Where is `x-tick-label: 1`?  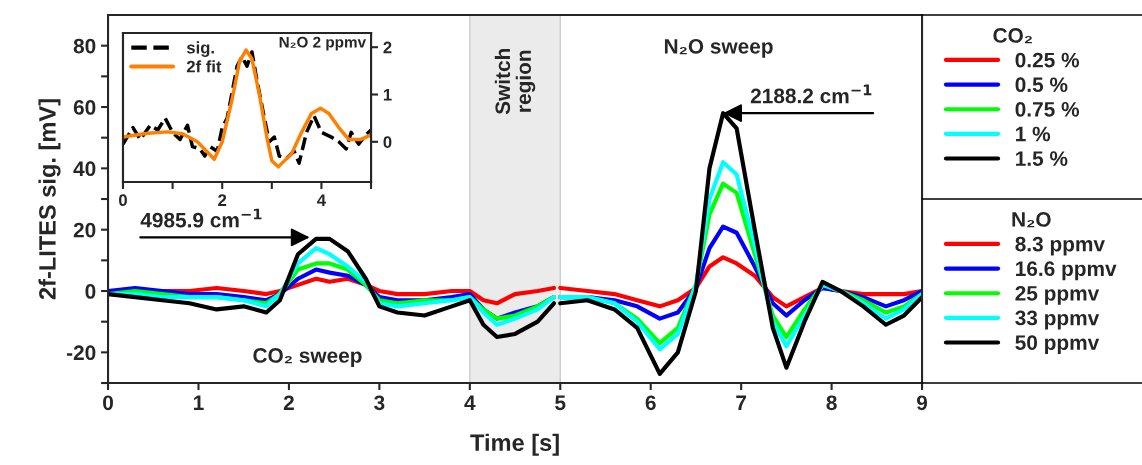
x-tick-label: 1 is located at coordinates (199, 402).